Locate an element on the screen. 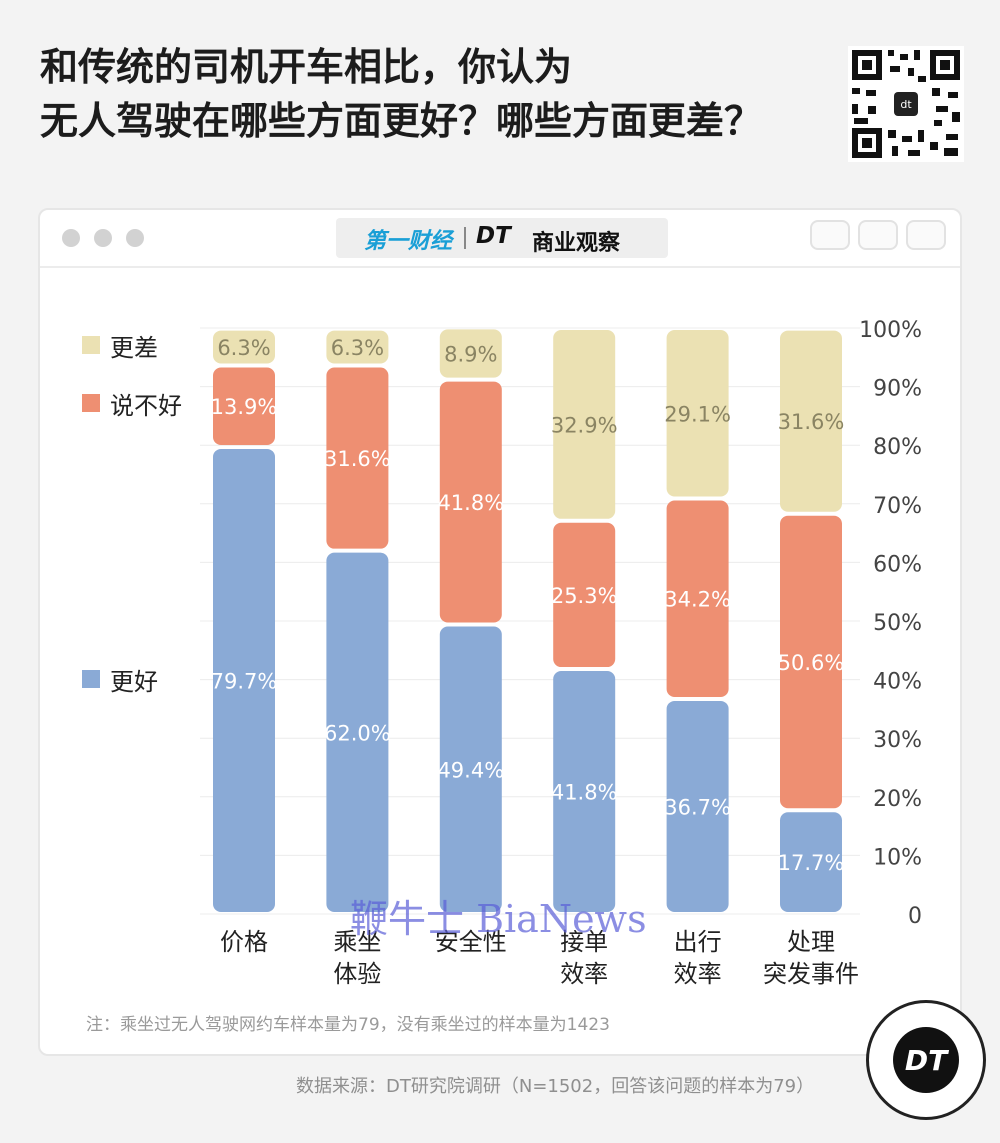 The height and width of the screenshot is (1143, 1000). y-tick-label: 90% is located at coordinates (897, 389).